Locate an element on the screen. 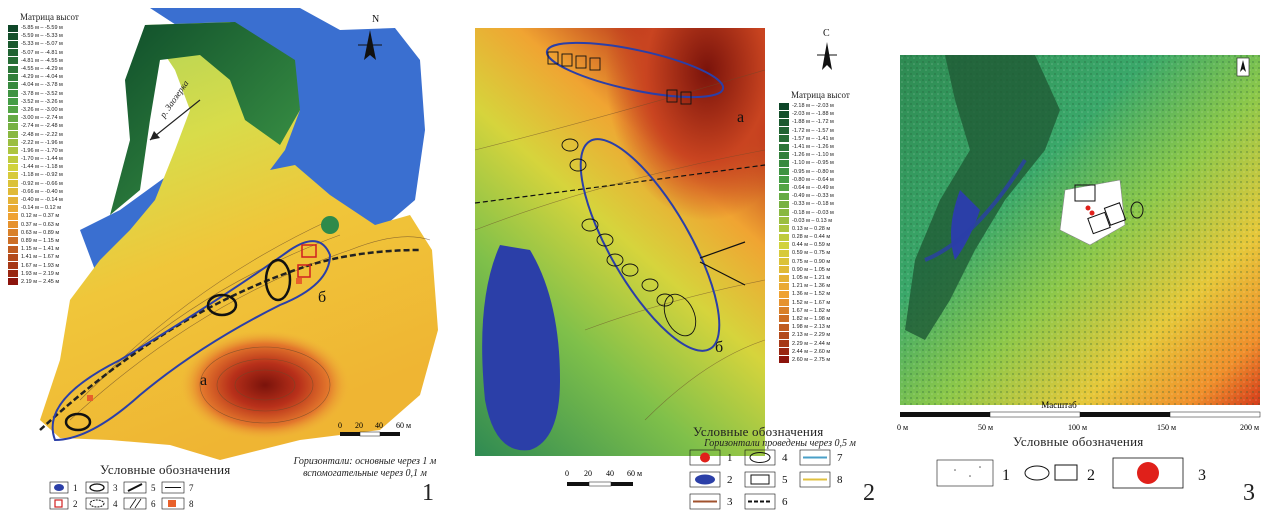 The width and height of the screenshot is (1273, 516). elevation-range-label: 2.19 м – 2.45 м is located at coordinates (40, 281).